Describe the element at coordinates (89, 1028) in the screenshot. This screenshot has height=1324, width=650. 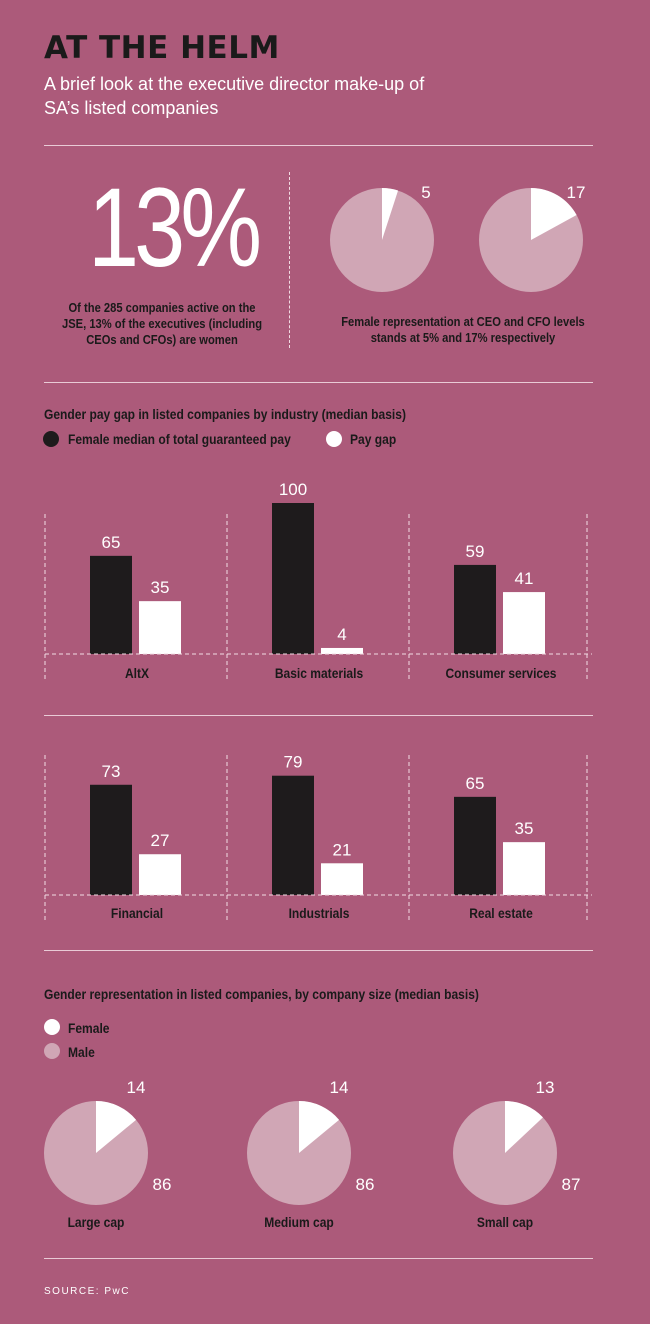
I see `legend-female-label: Female` at that location.